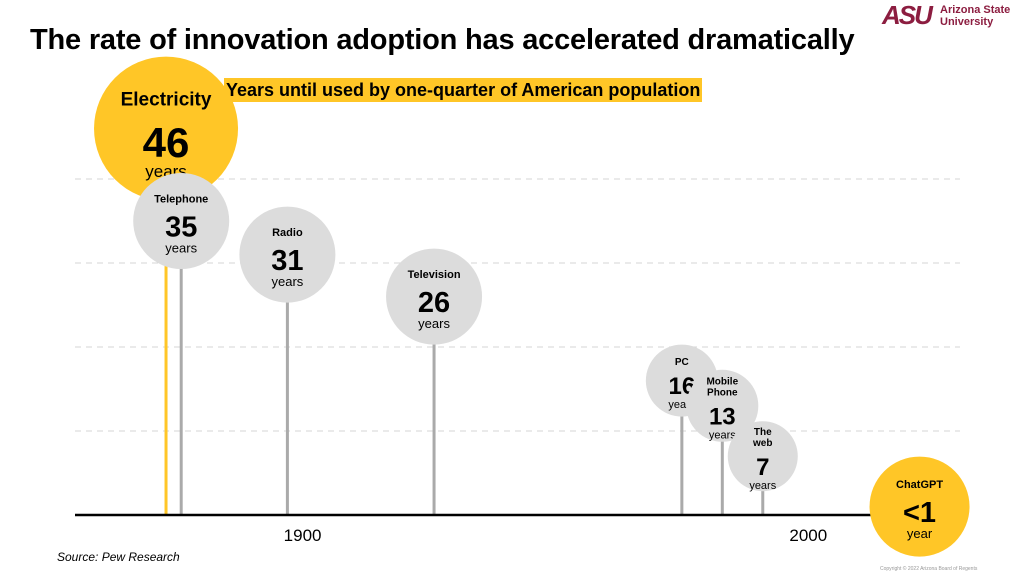 This screenshot has width=1024, height=575. I want to click on bubble-value-electricity: 46, so click(166, 142).